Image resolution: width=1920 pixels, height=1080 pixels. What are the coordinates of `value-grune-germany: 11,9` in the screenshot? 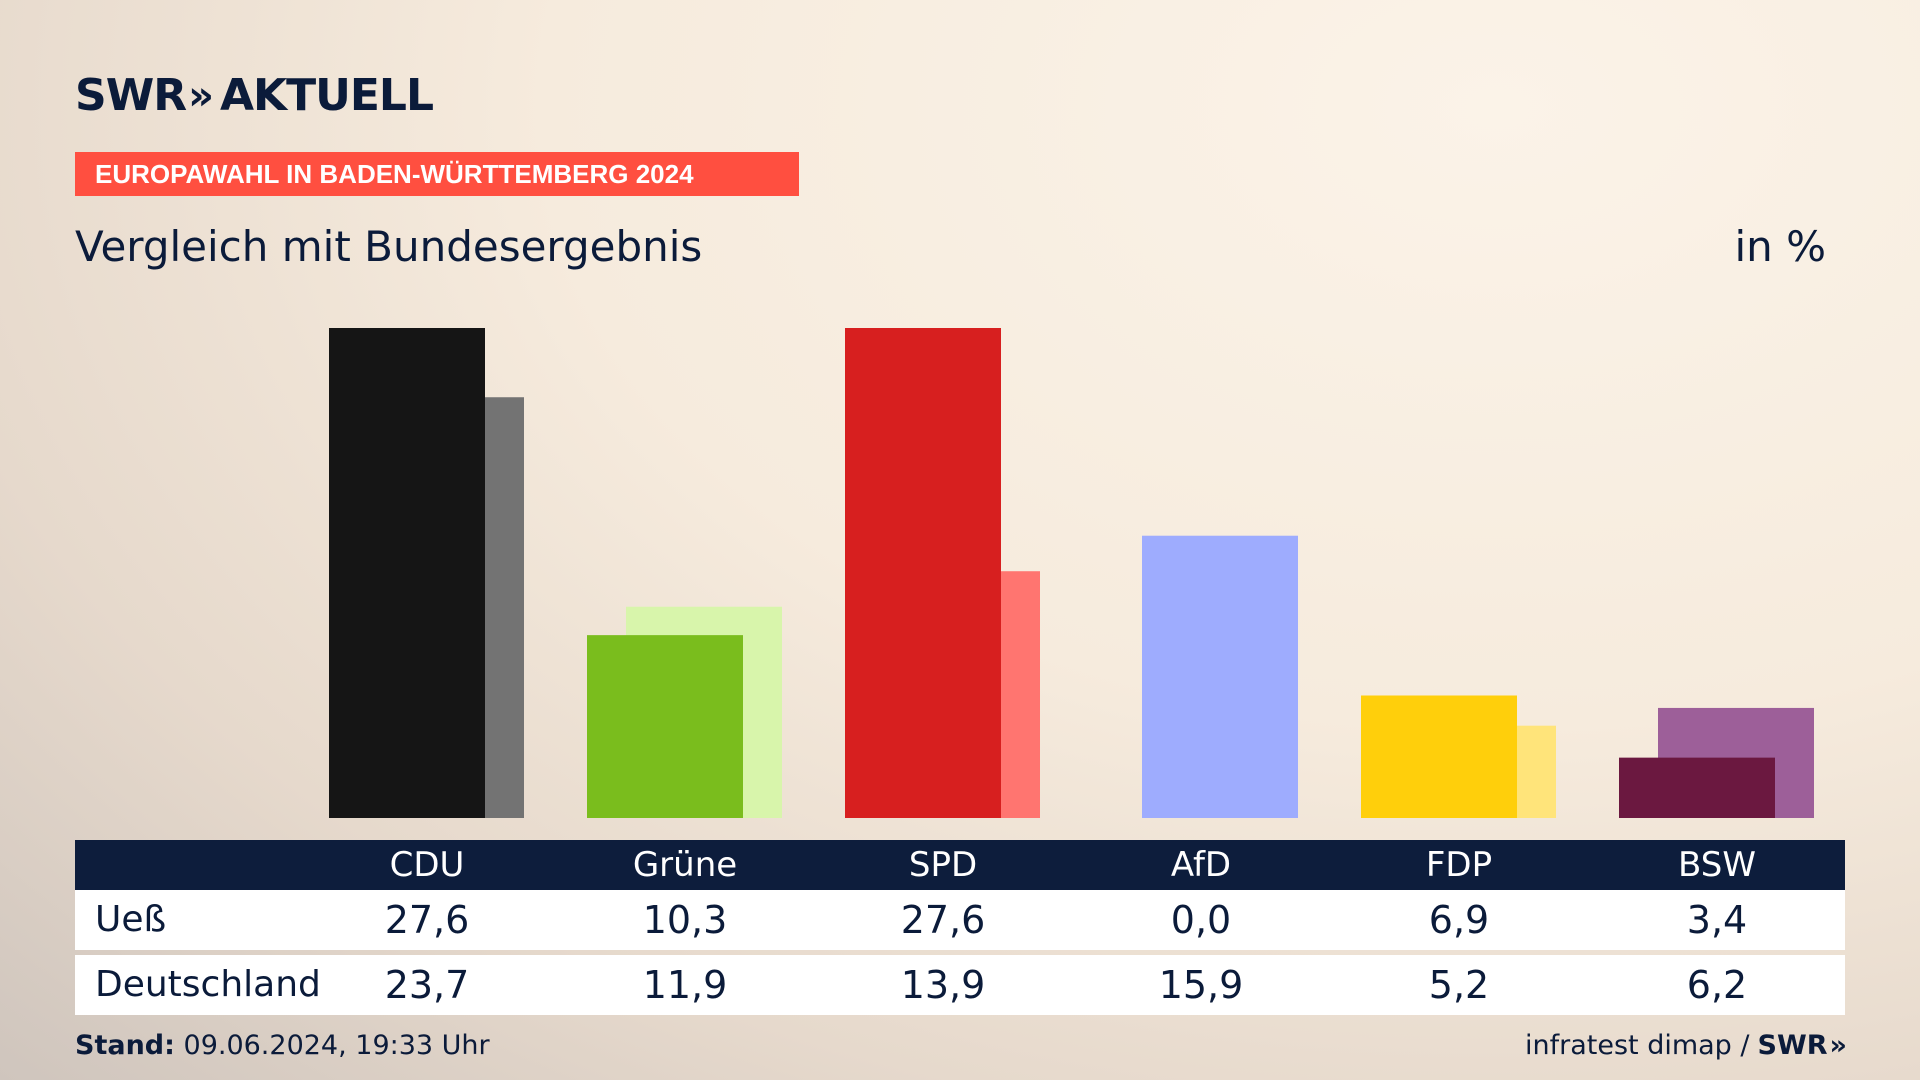 It's located at (685, 985).